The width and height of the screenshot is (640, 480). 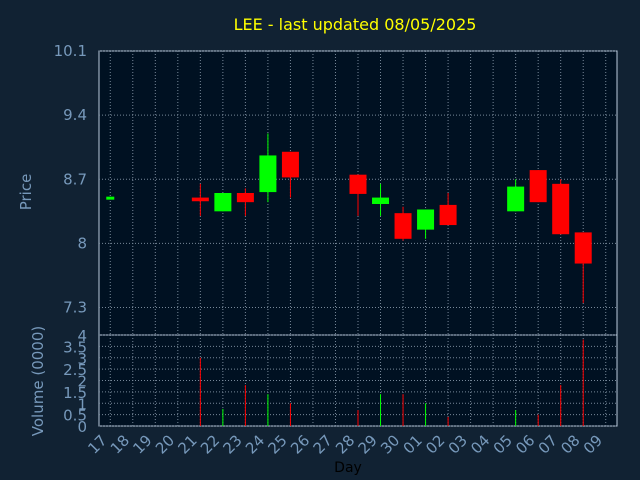 I want to click on volume-tick-label: 2, so click(x=82, y=382).